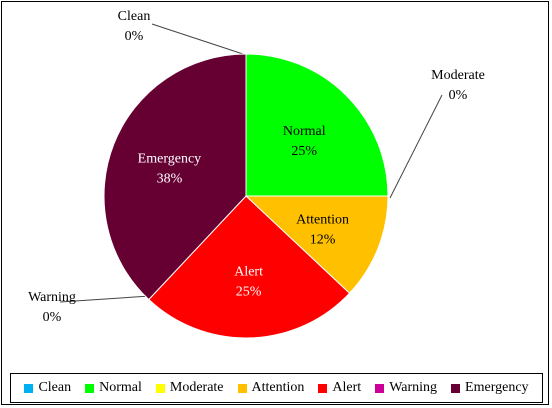 The image size is (552, 408). What do you see at coordinates (323, 388) in the screenshot?
I see `legend-swatch-alert` at bounding box center [323, 388].